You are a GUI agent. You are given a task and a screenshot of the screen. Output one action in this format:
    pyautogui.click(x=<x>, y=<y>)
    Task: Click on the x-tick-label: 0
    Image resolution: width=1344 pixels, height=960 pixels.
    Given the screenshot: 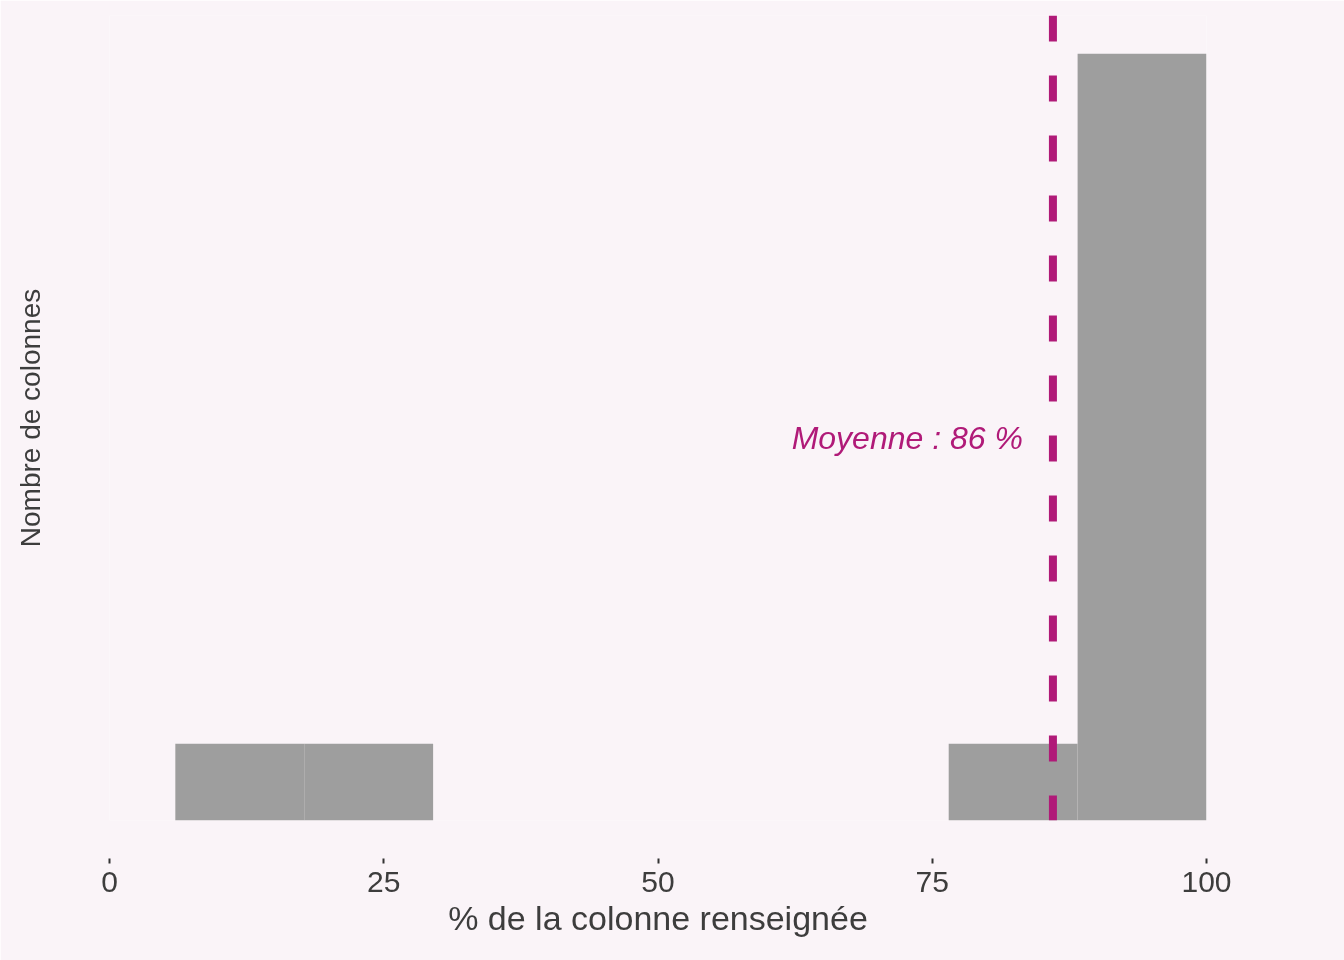 What is the action you would take?
    pyautogui.click(x=109, y=881)
    